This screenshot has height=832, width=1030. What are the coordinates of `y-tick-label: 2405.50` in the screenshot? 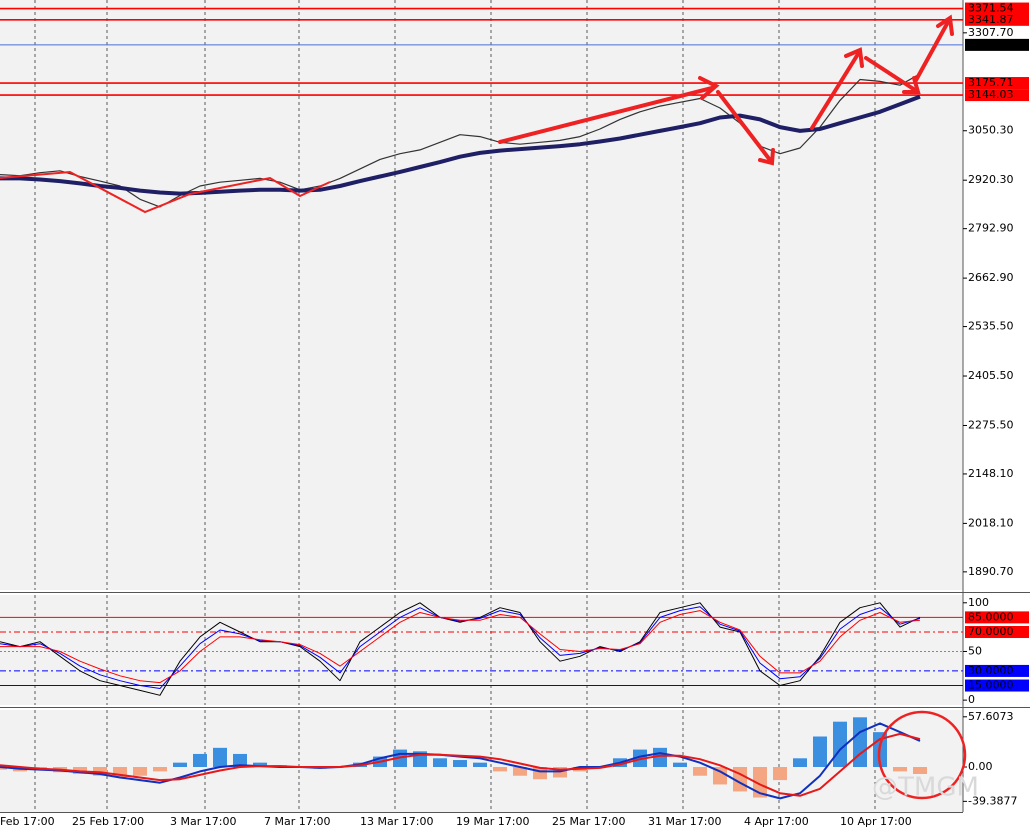 It's located at (991, 375).